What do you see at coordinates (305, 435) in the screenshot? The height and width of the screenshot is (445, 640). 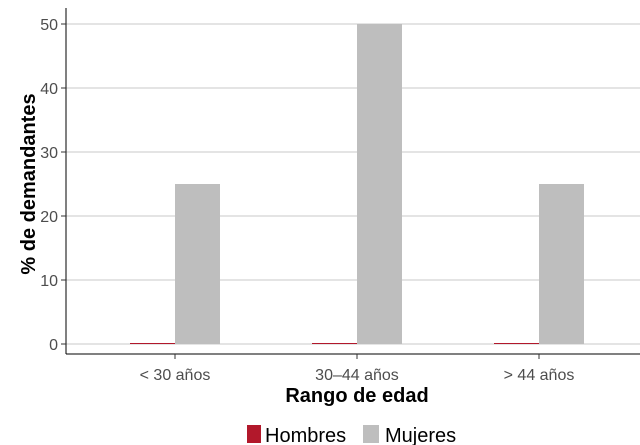 I see `legend-label-hombres: Hombres` at bounding box center [305, 435].